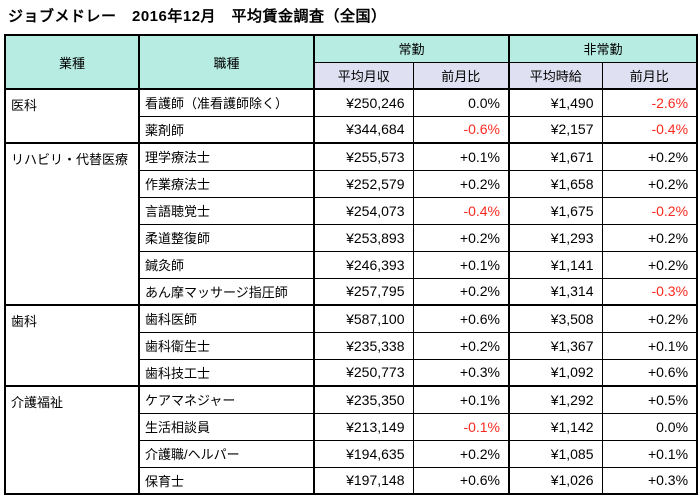 This screenshot has width=700, height=499. Describe the element at coordinates (555, 210) in the screenshot. I see `hourly-wage-cell: ¥1,675` at that location.